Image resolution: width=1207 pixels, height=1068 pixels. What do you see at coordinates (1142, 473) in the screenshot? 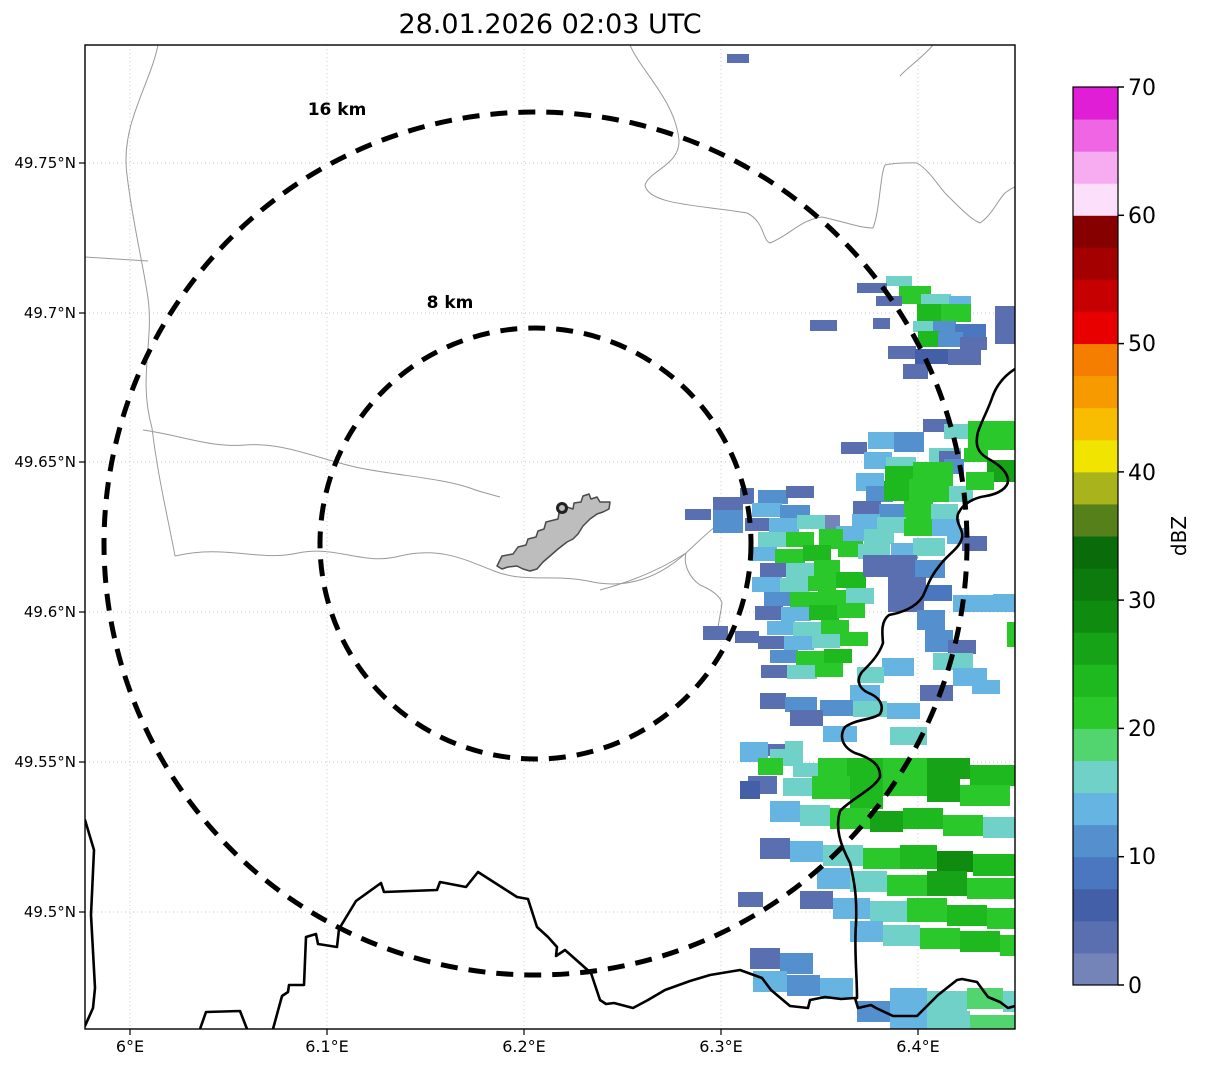
I see `colorbar-tick-label: 40` at bounding box center [1142, 473].